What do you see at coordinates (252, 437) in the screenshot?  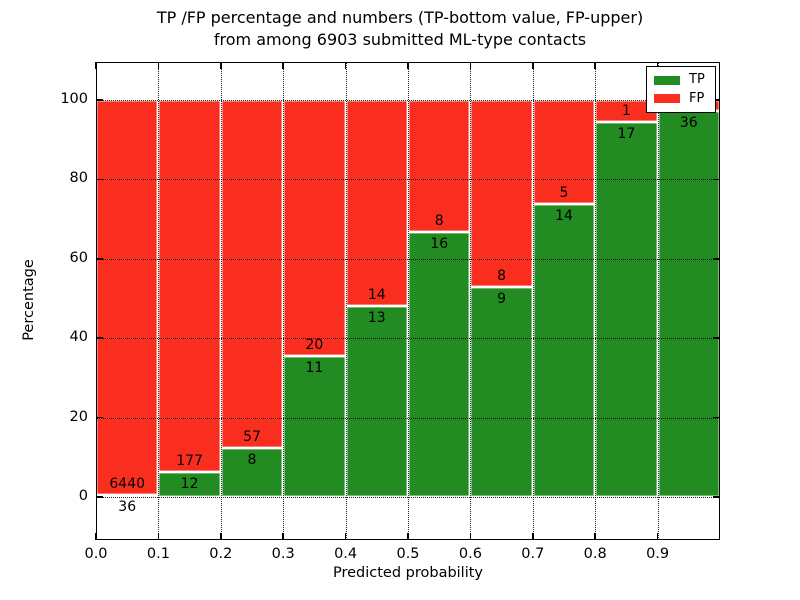 I see `fp-count-label: 57` at bounding box center [252, 437].